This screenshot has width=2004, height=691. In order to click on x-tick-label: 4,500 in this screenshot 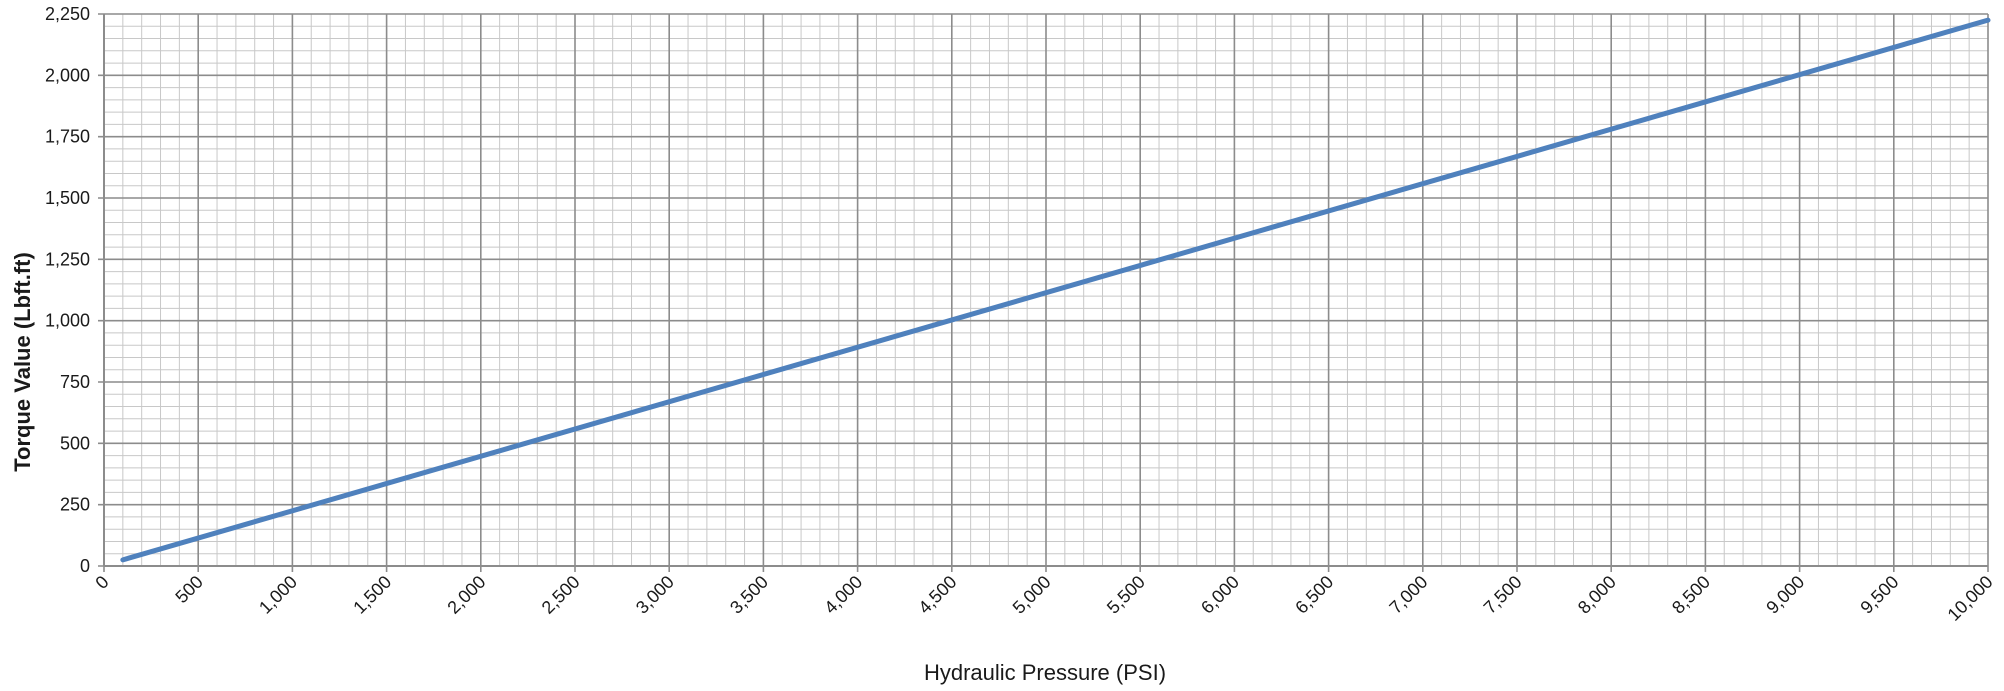, I will do `click(938, 595)`.